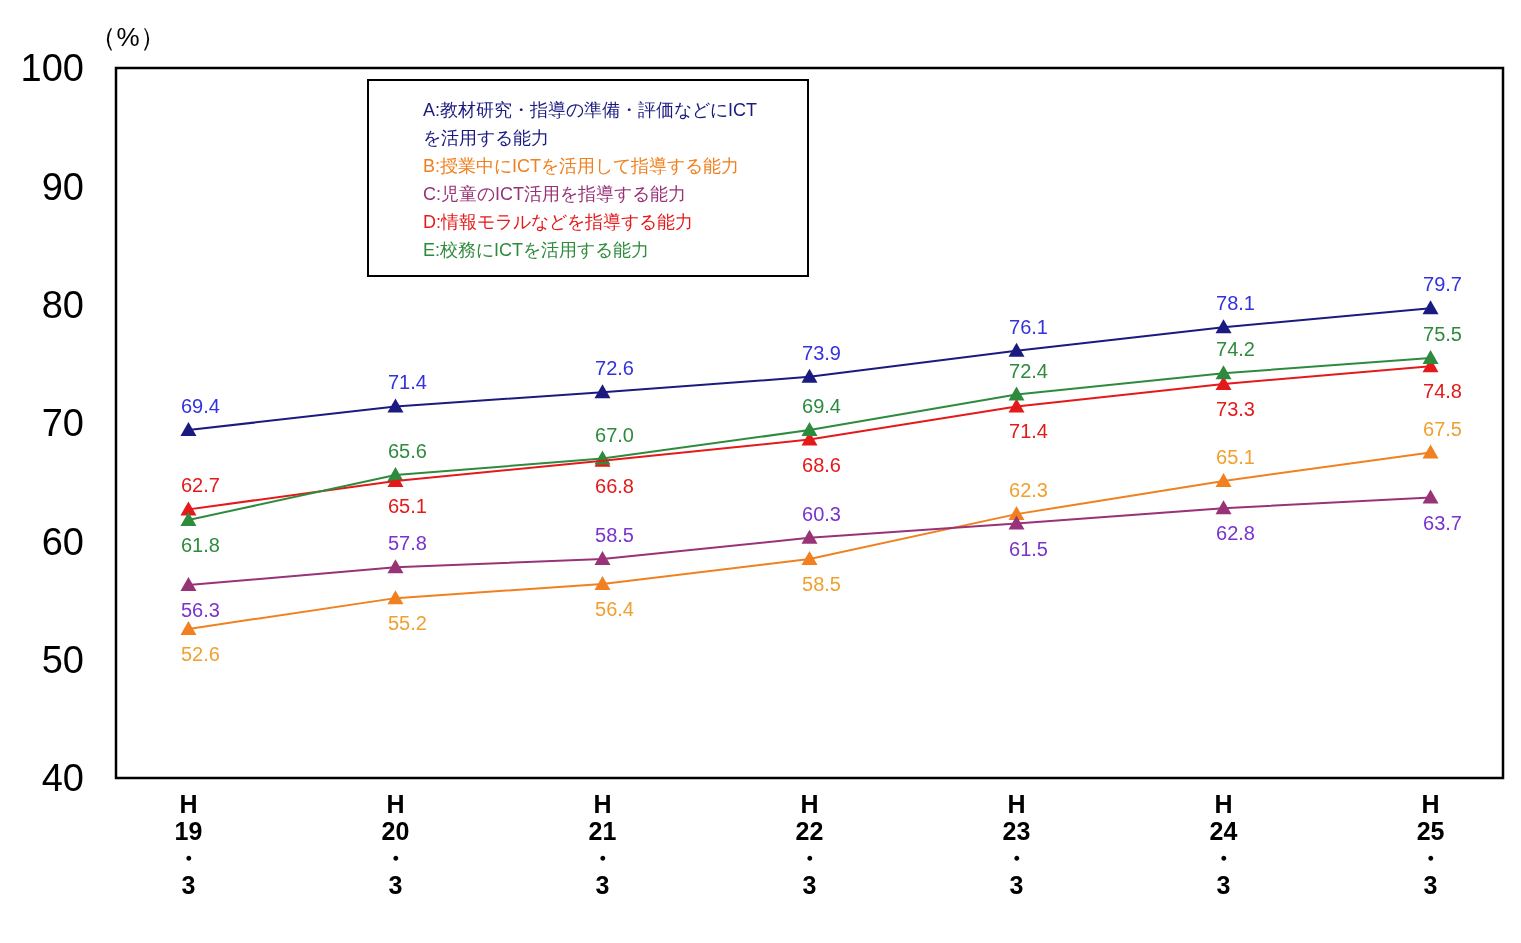 This screenshot has height=943, width=1521. I want to click on data-label: 67.5, so click(1443, 428).